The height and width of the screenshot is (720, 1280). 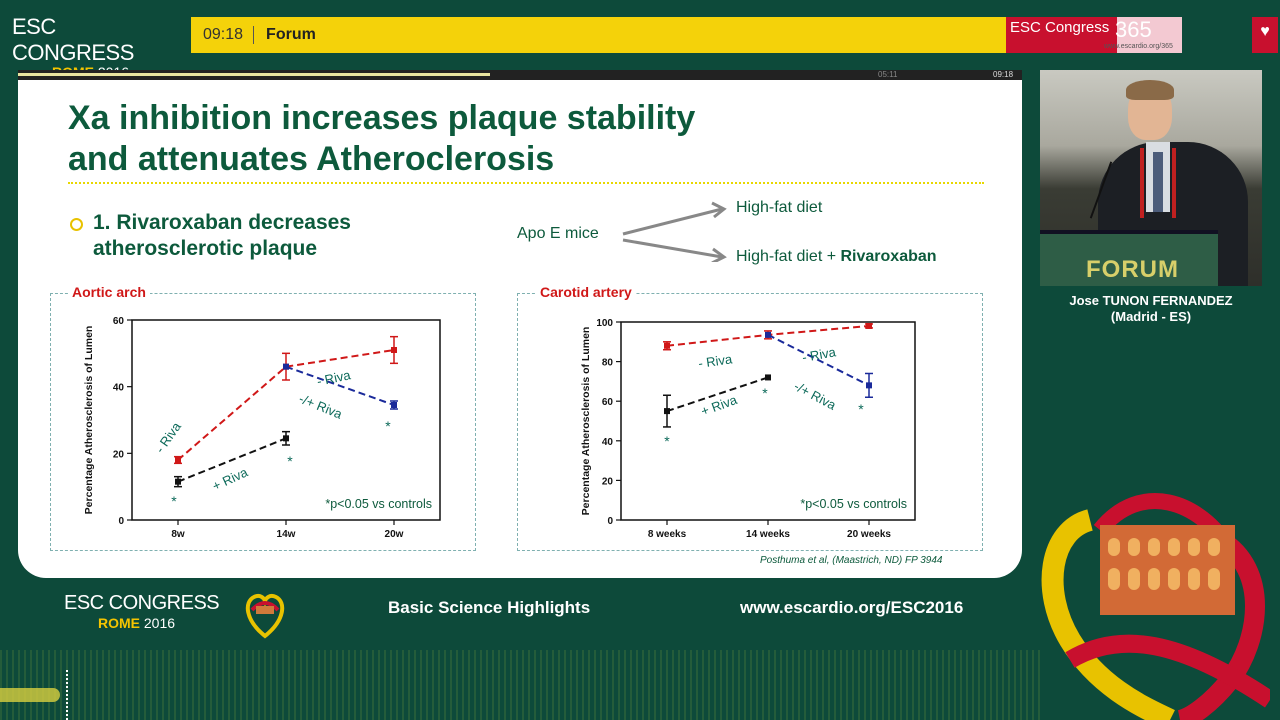 What do you see at coordinates (1094, 35) in the screenshot?
I see `esc-365-brand: ESC Congress 365 www.escardio.org/365` at bounding box center [1094, 35].